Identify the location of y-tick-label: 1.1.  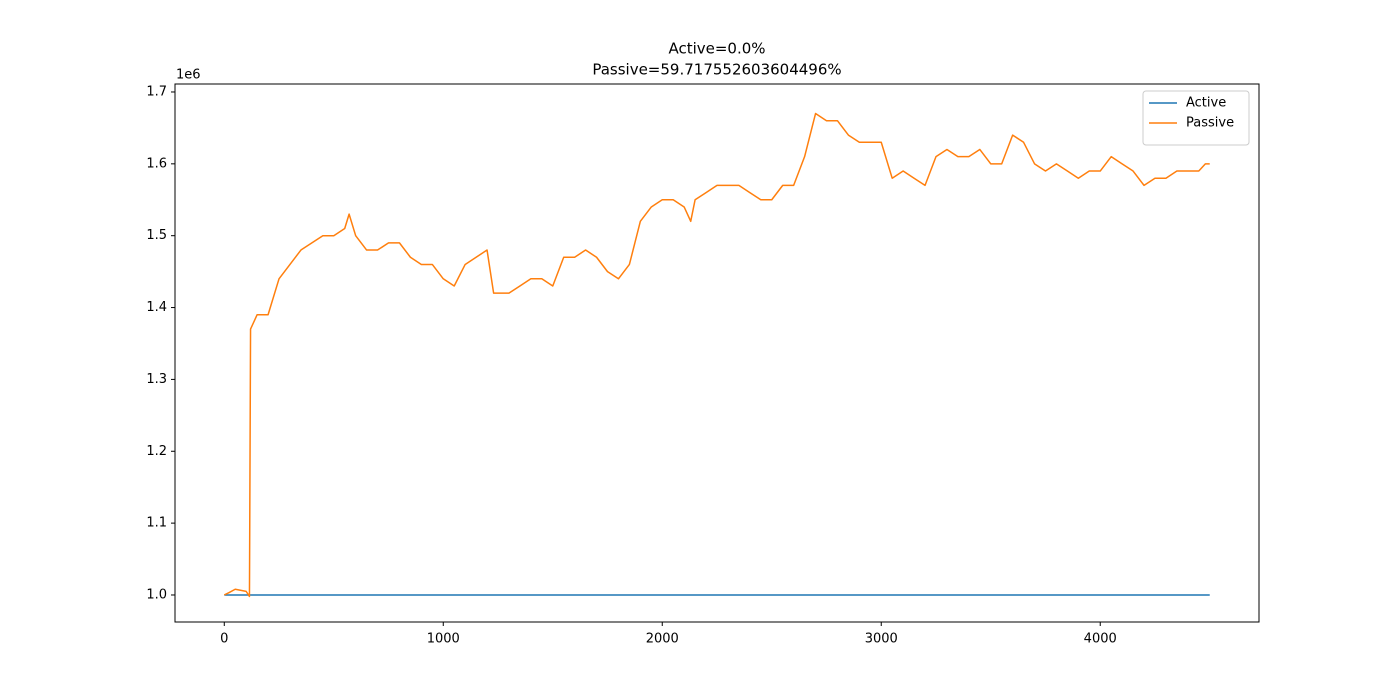
(156, 523).